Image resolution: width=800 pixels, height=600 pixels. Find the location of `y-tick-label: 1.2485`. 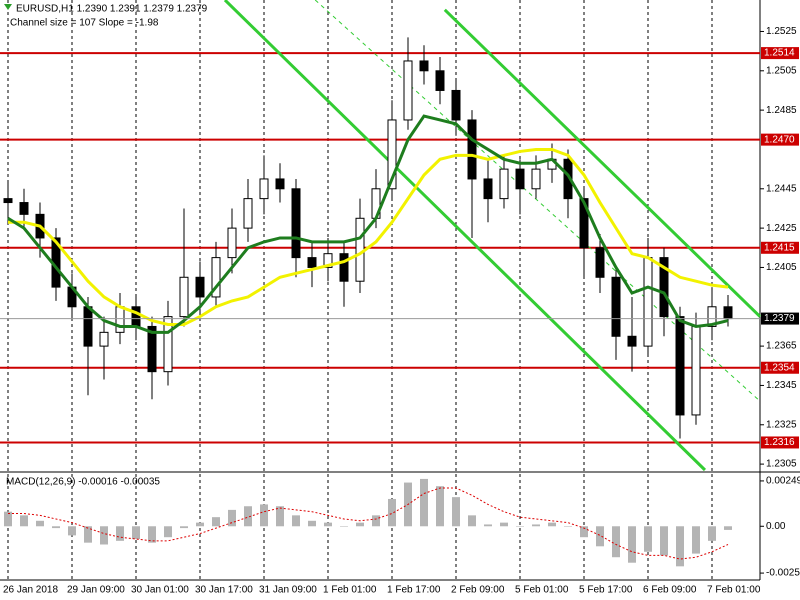

y-tick-label: 1.2485 is located at coordinates (781, 110).